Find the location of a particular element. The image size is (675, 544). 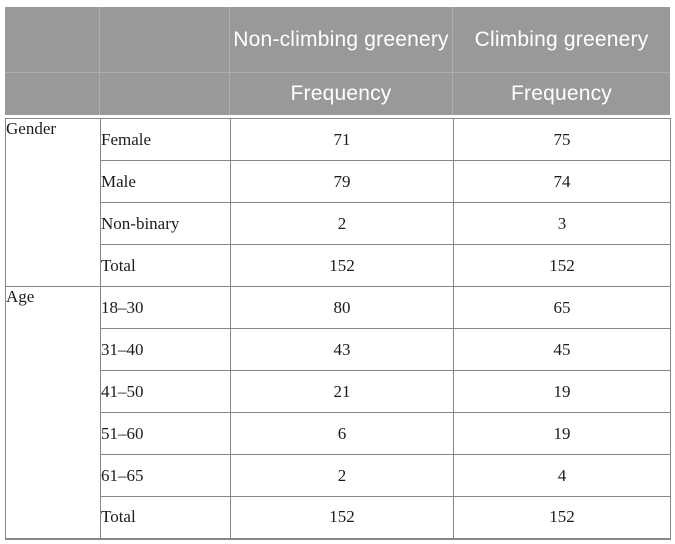

table-row: Non-binary 2 3 is located at coordinates (338, 223).